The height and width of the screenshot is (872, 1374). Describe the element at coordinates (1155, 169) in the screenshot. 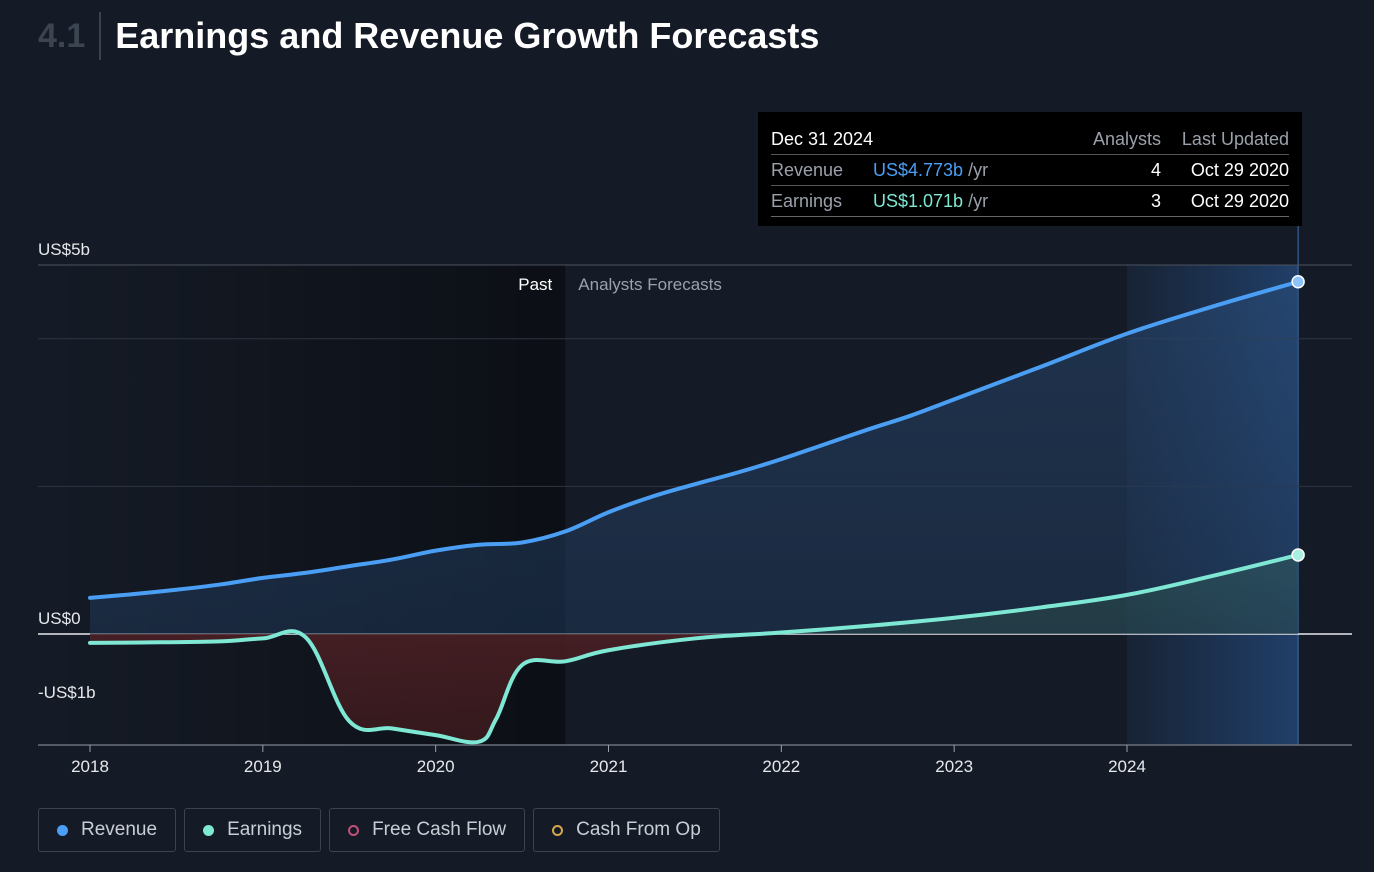

I see `tooltip-row-analysts: 4` at that location.